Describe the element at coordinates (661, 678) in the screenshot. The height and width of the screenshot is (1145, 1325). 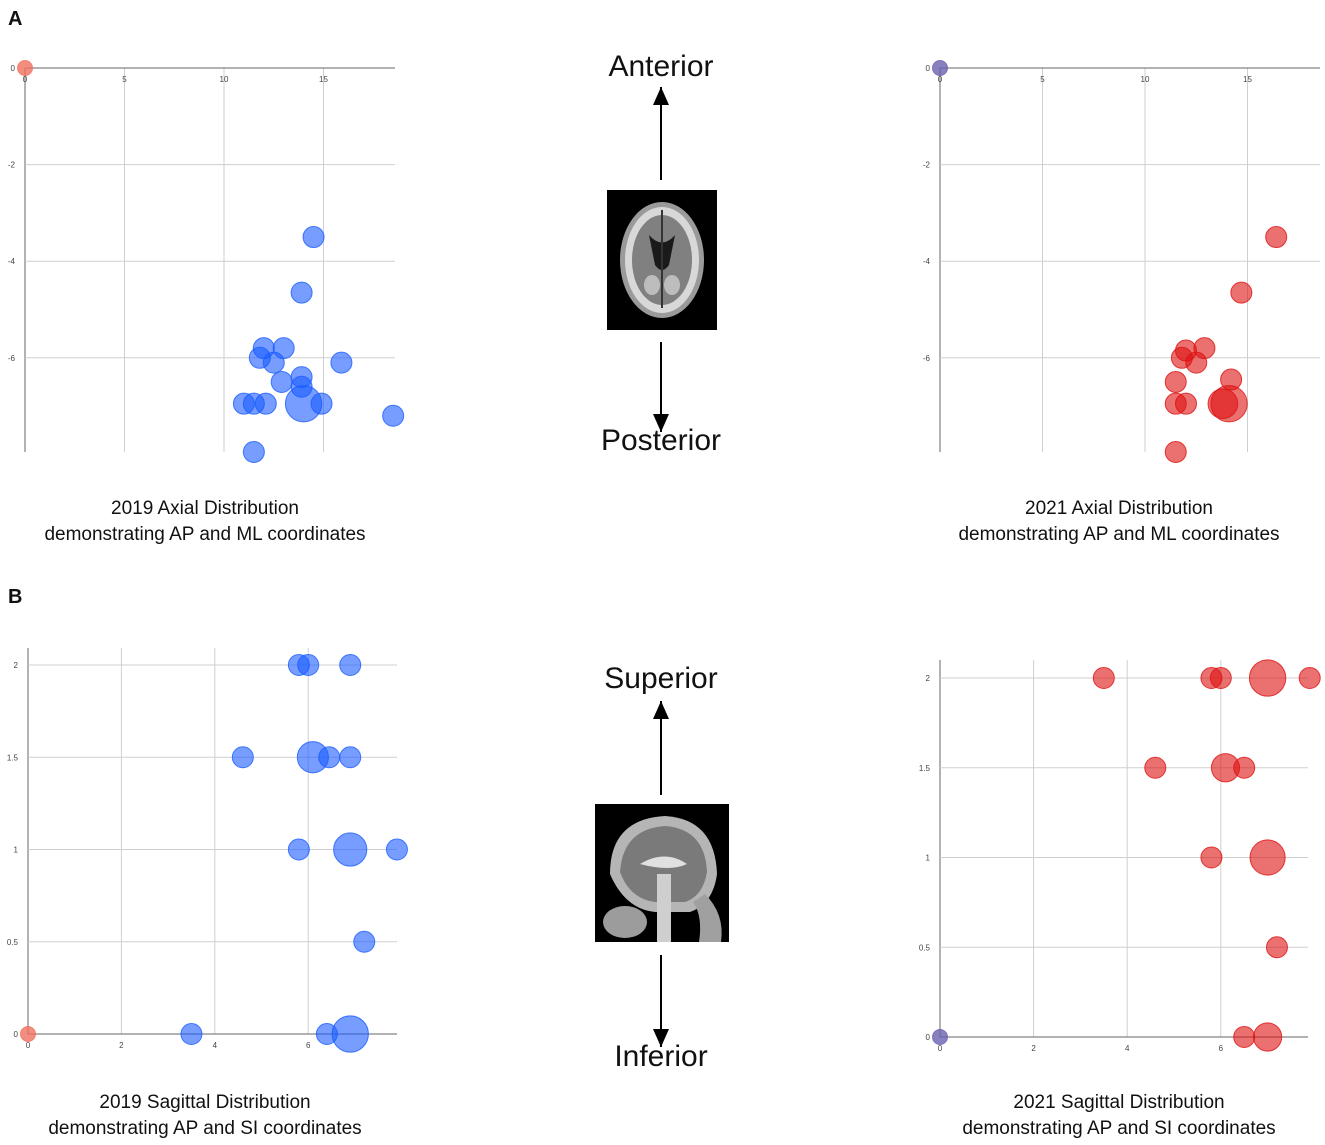
I see `superior-label: Superior` at that location.